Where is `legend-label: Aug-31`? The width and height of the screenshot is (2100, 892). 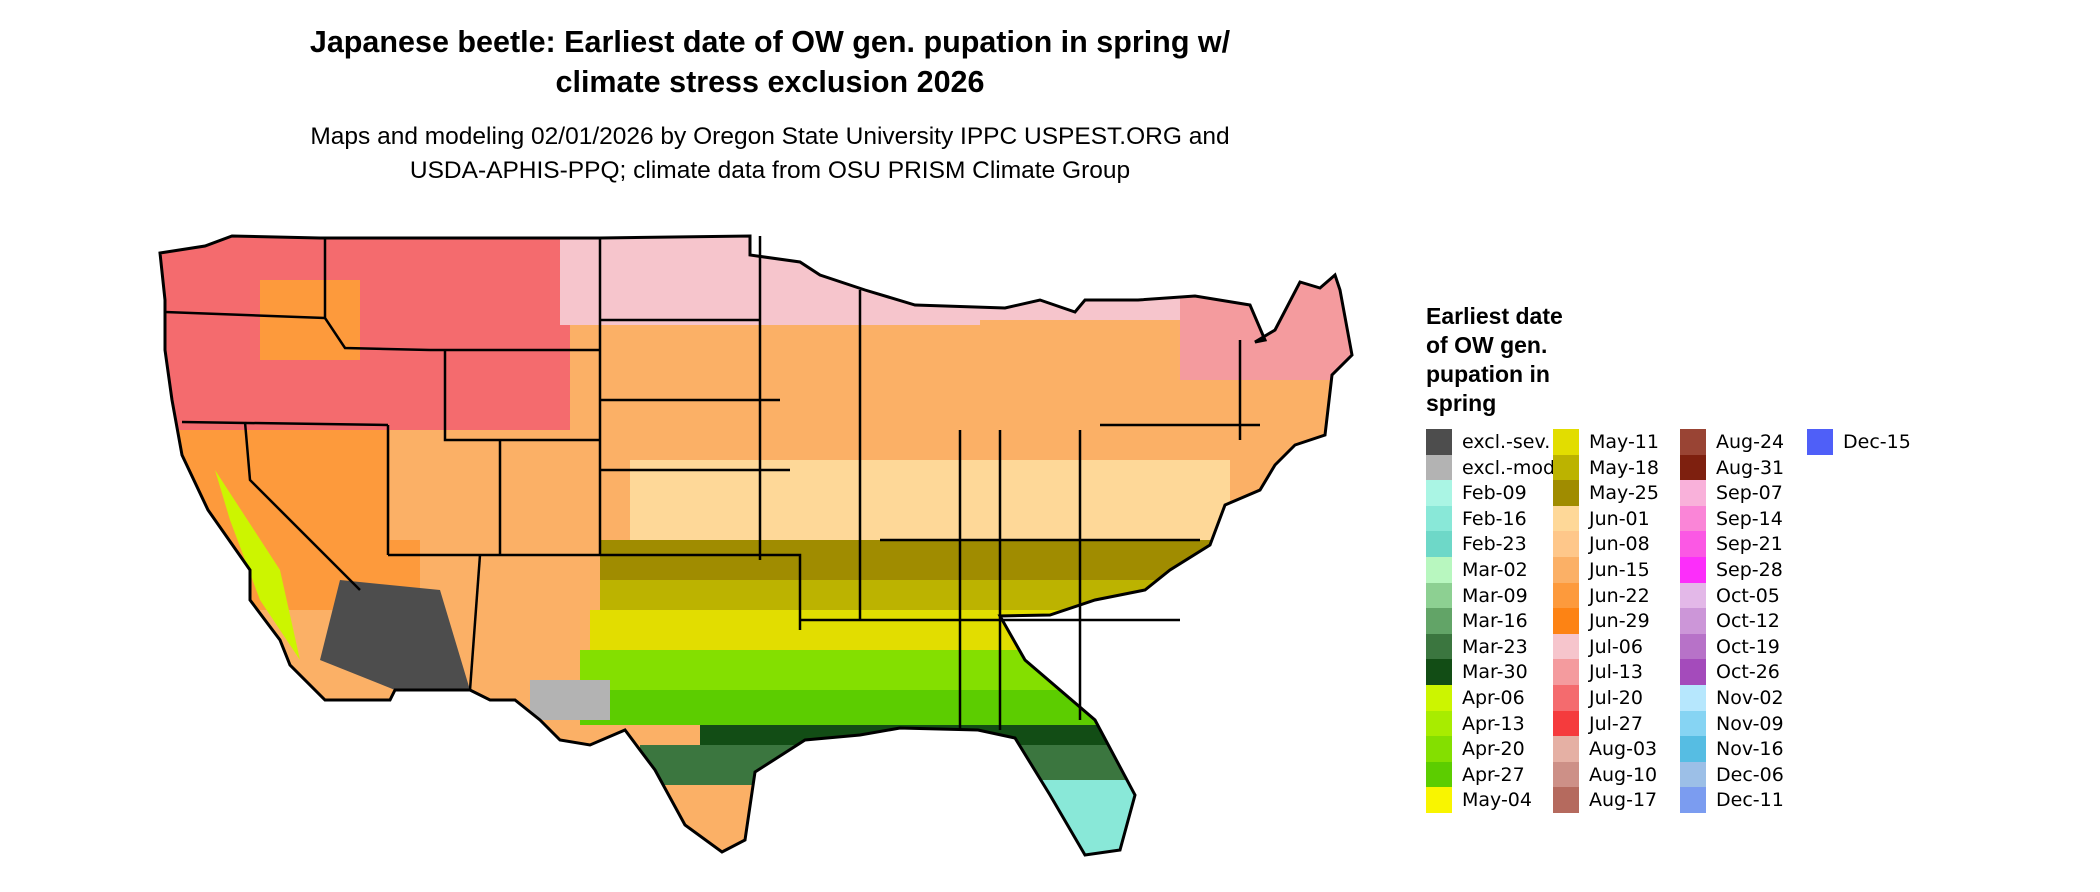 legend-label: Aug-31 is located at coordinates (1750, 467).